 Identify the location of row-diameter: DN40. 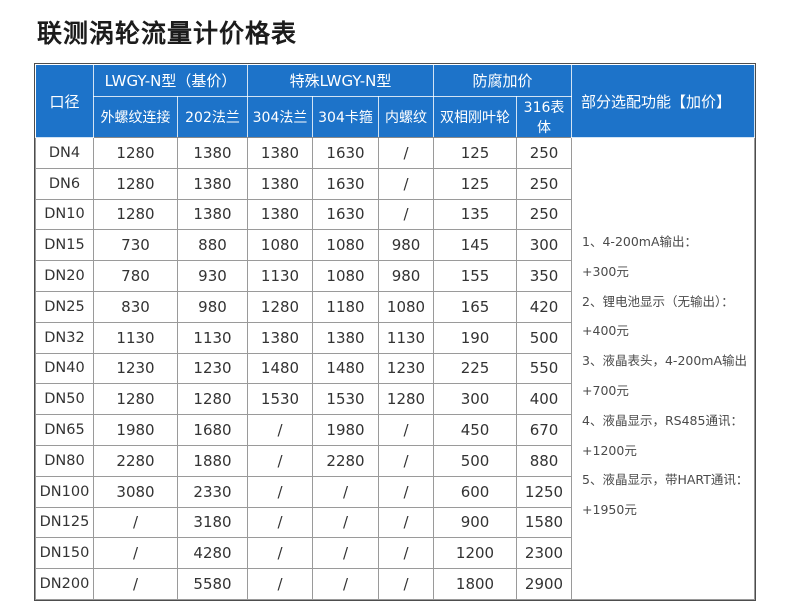
(64, 368).